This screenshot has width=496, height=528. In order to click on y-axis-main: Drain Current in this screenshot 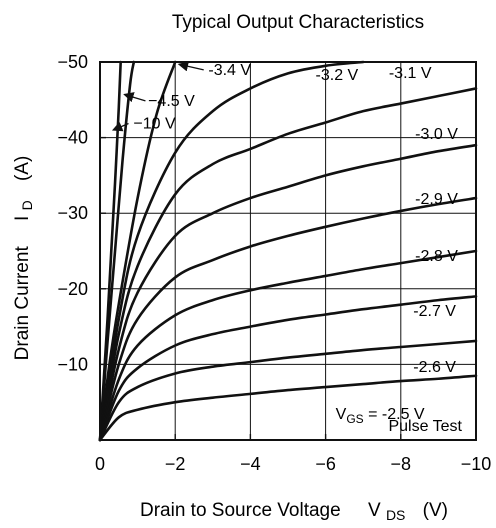, I will do `click(22, 303)`.